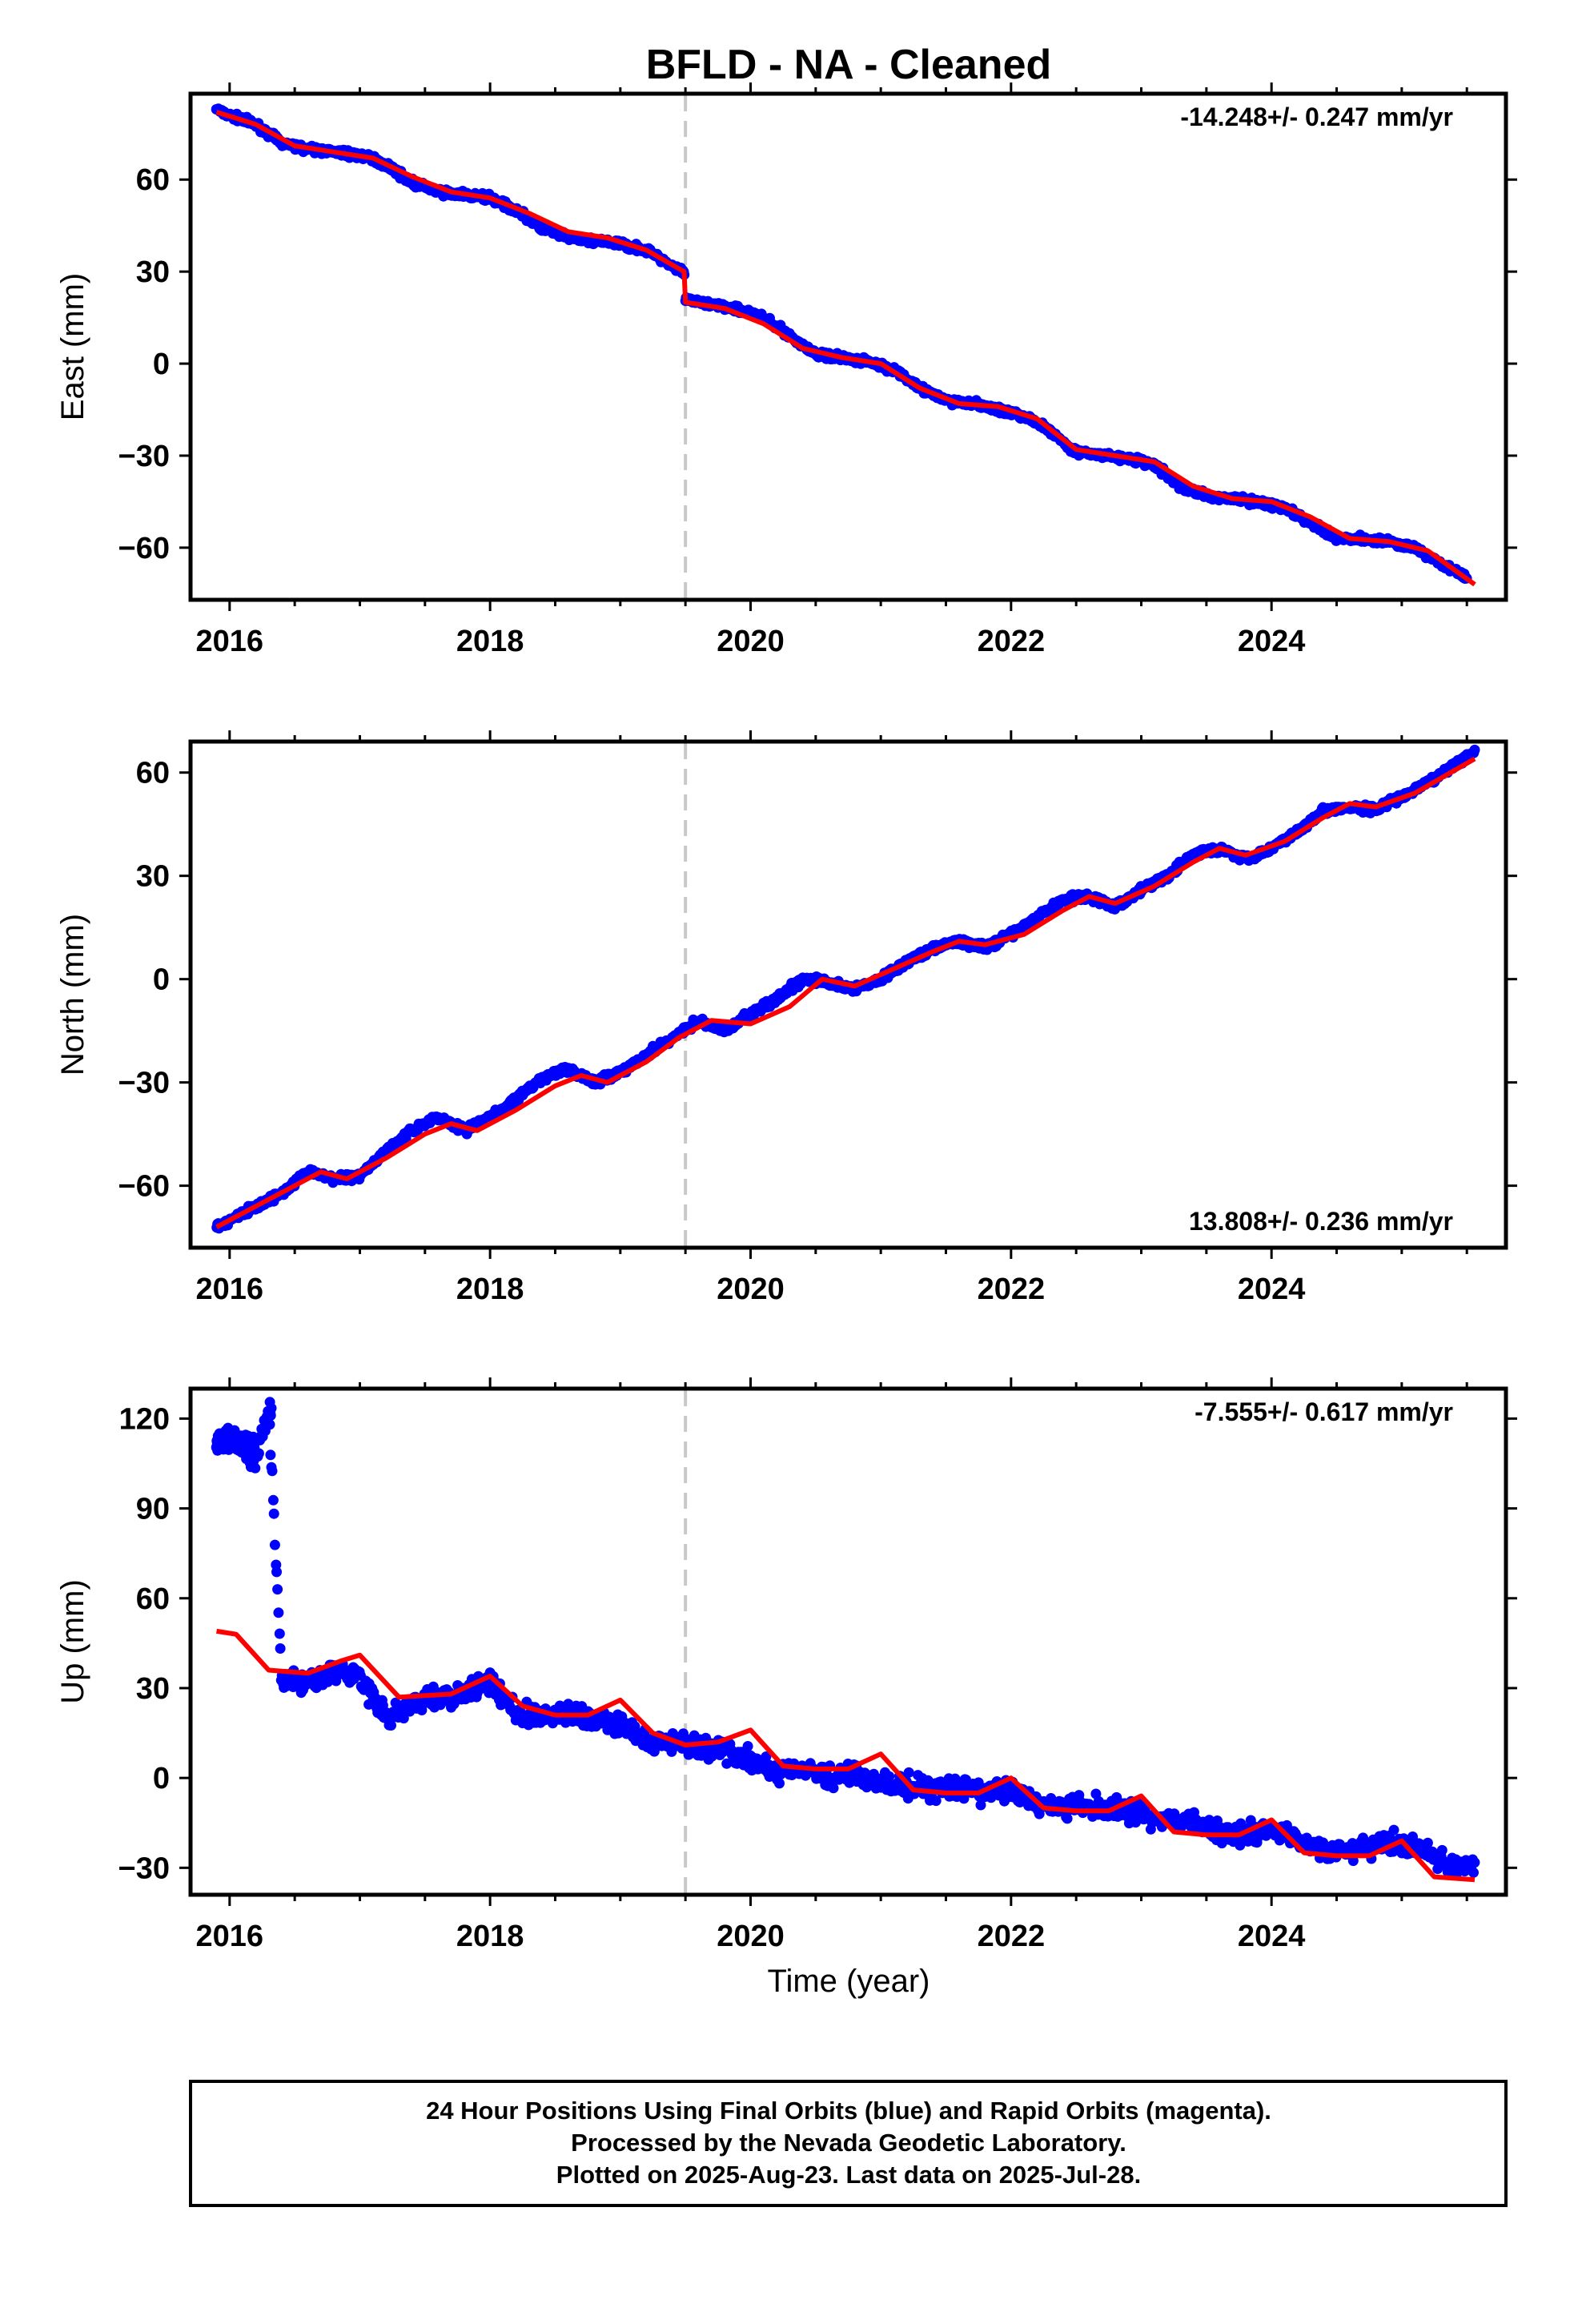  What do you see at coordinates (849, 65) in the screenshot?
I see `figure-title: BFLD - NA - Cleaned` at bounding box center [849, 65].